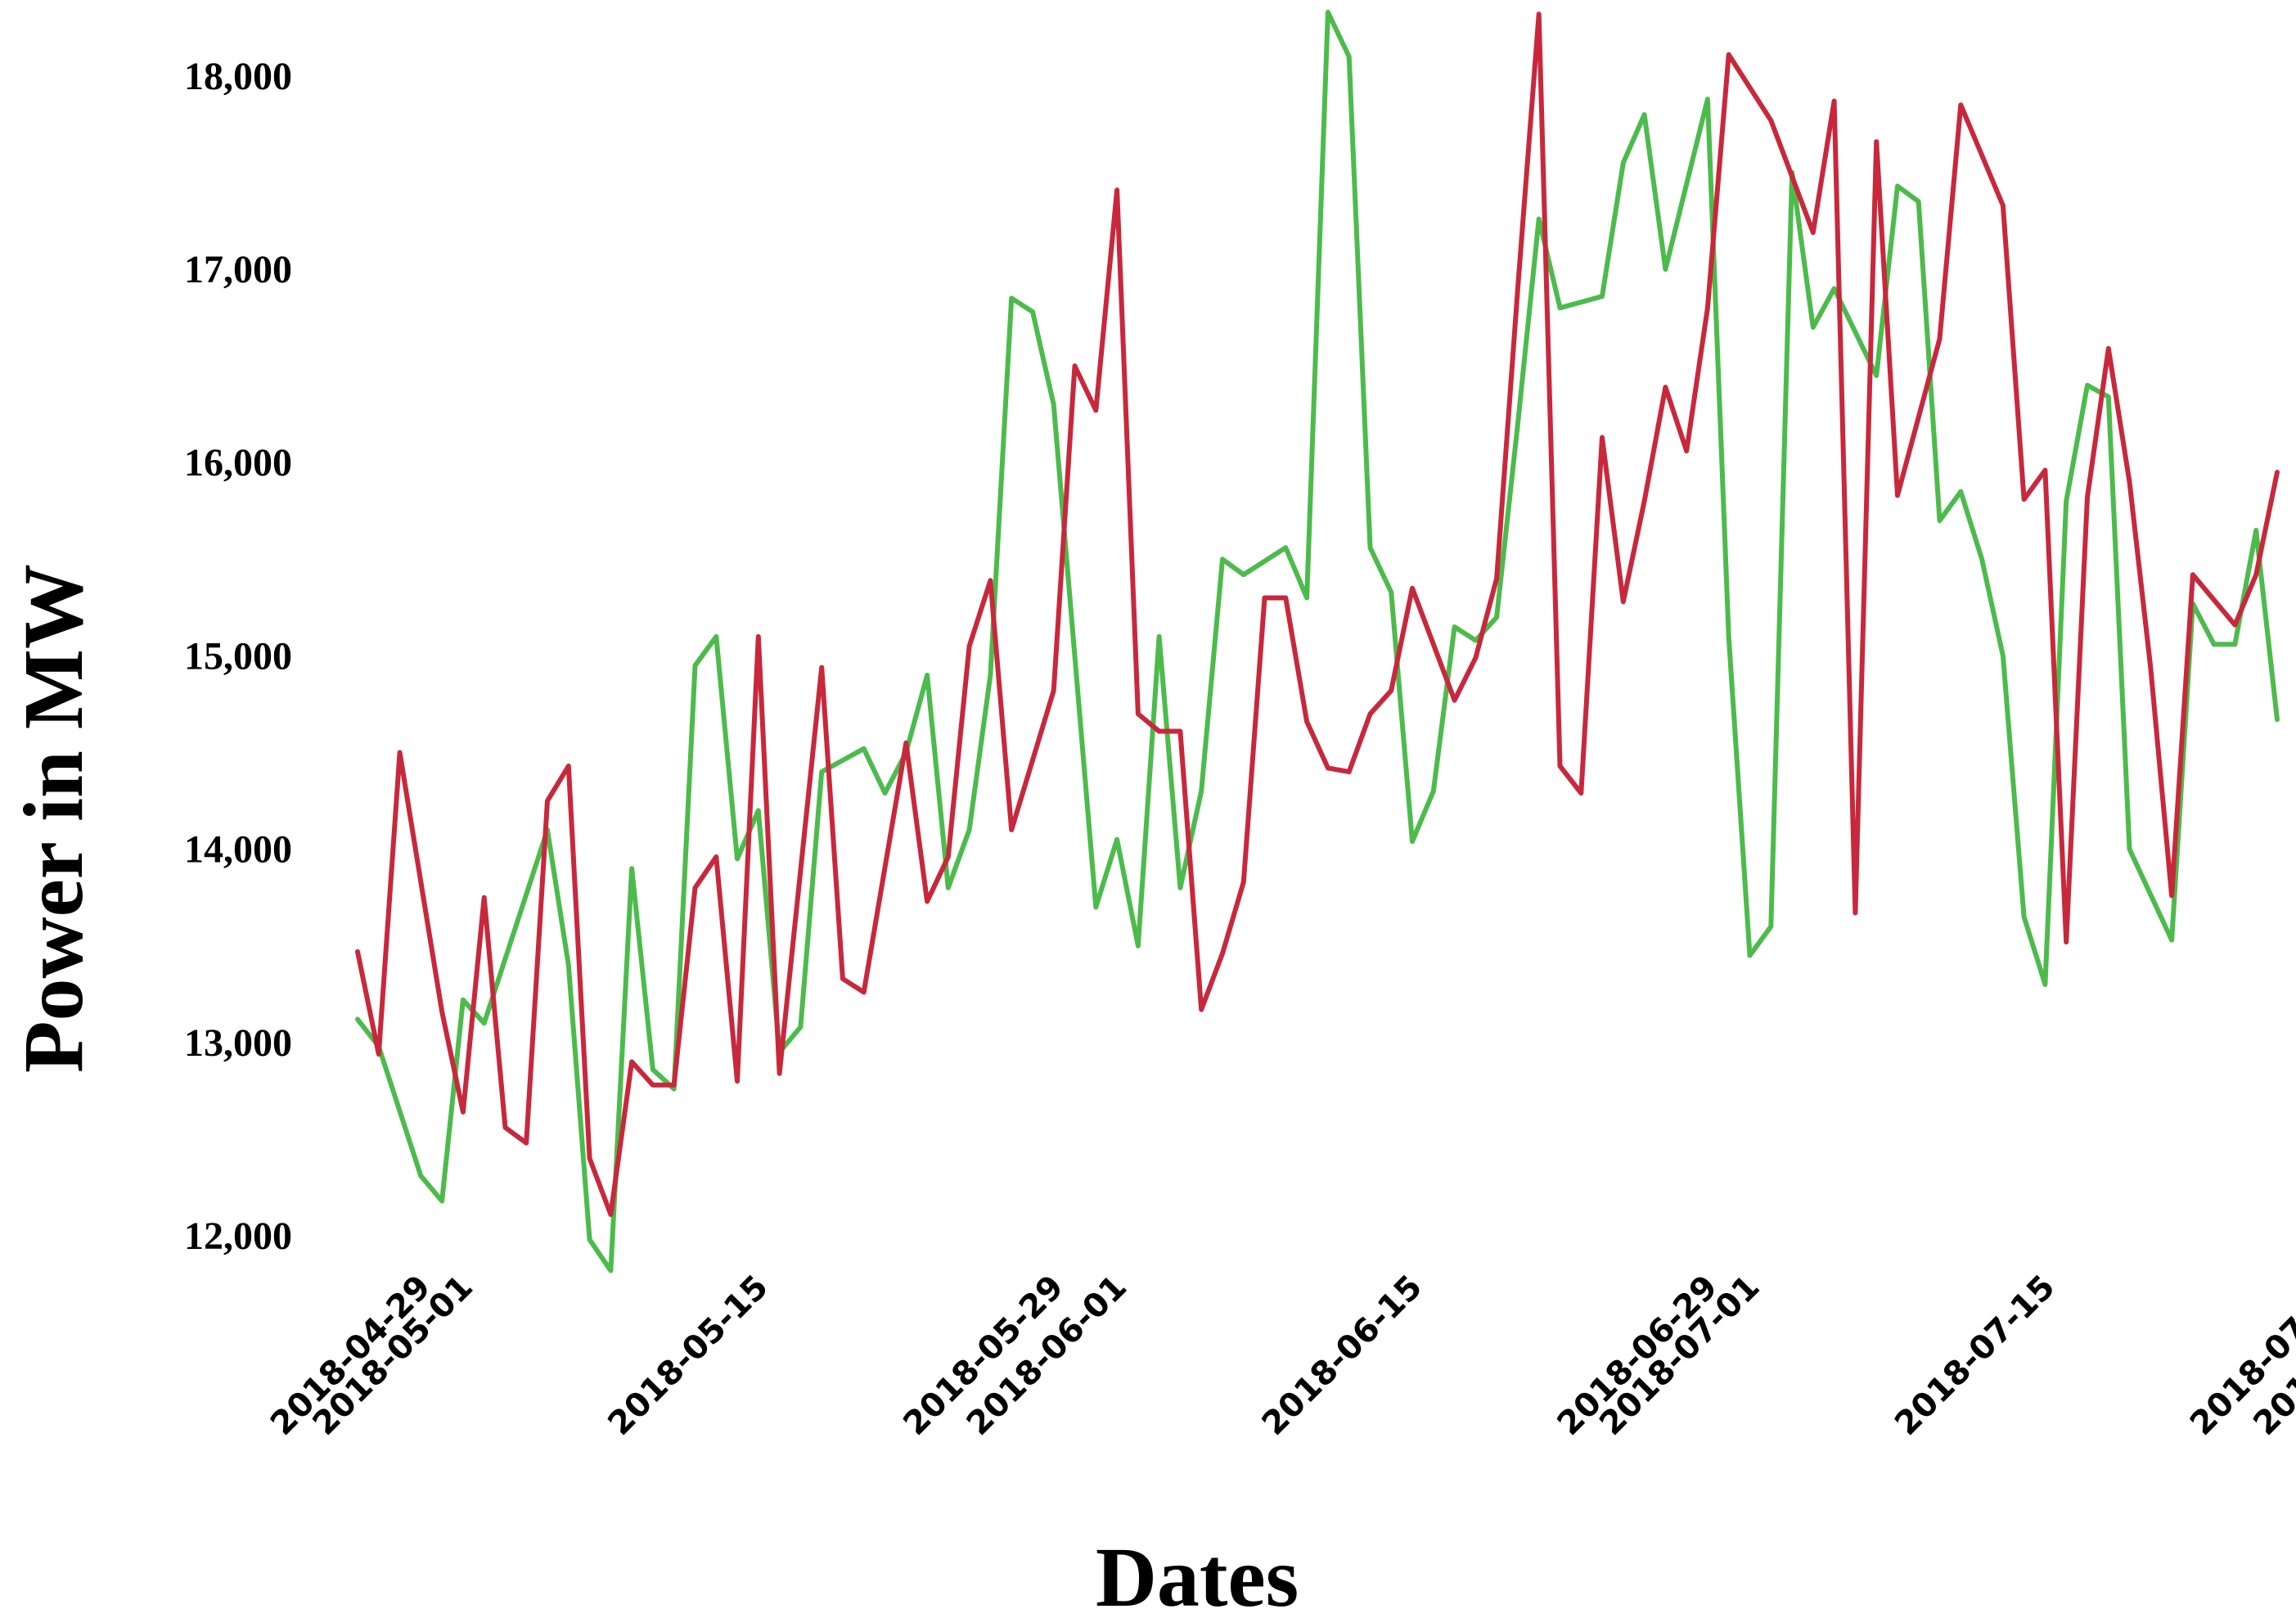 This screenshot has width=2296, height=1618. I want to click on x-tick-label: 2018-06-15, so click(1342, 1356).